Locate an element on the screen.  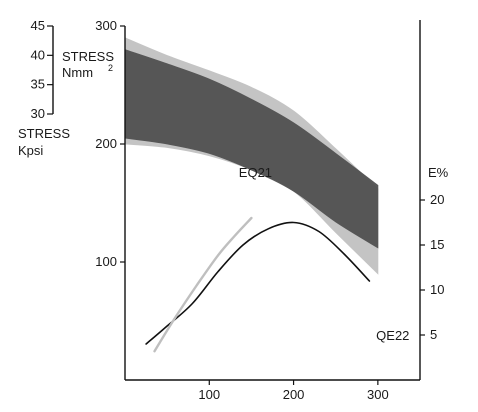
x-tick-label: 200 is located at coordinates (294, 394).